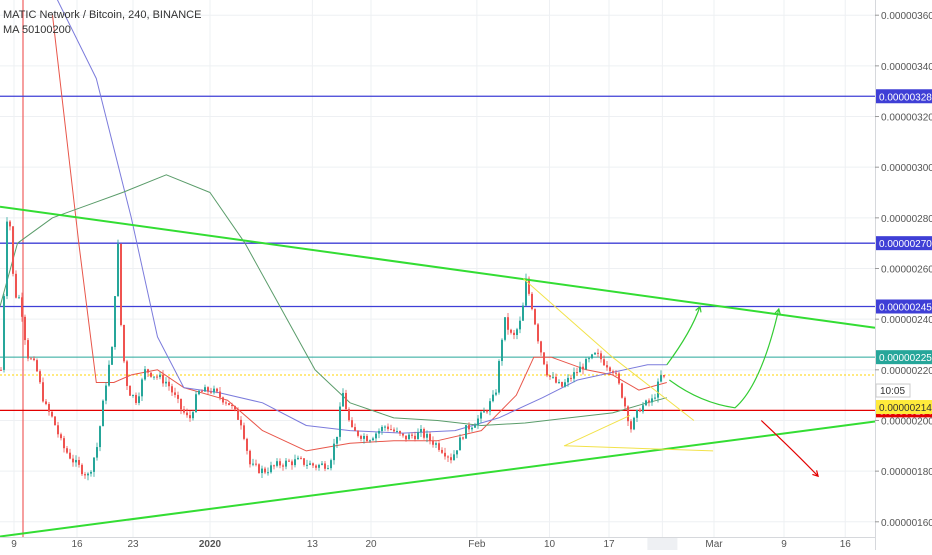 The width and height of the screenshot is (932, 555). Describe the element at coordinates (893, 390) in the screenshot. I see `countdown-tag-bg` at that location.